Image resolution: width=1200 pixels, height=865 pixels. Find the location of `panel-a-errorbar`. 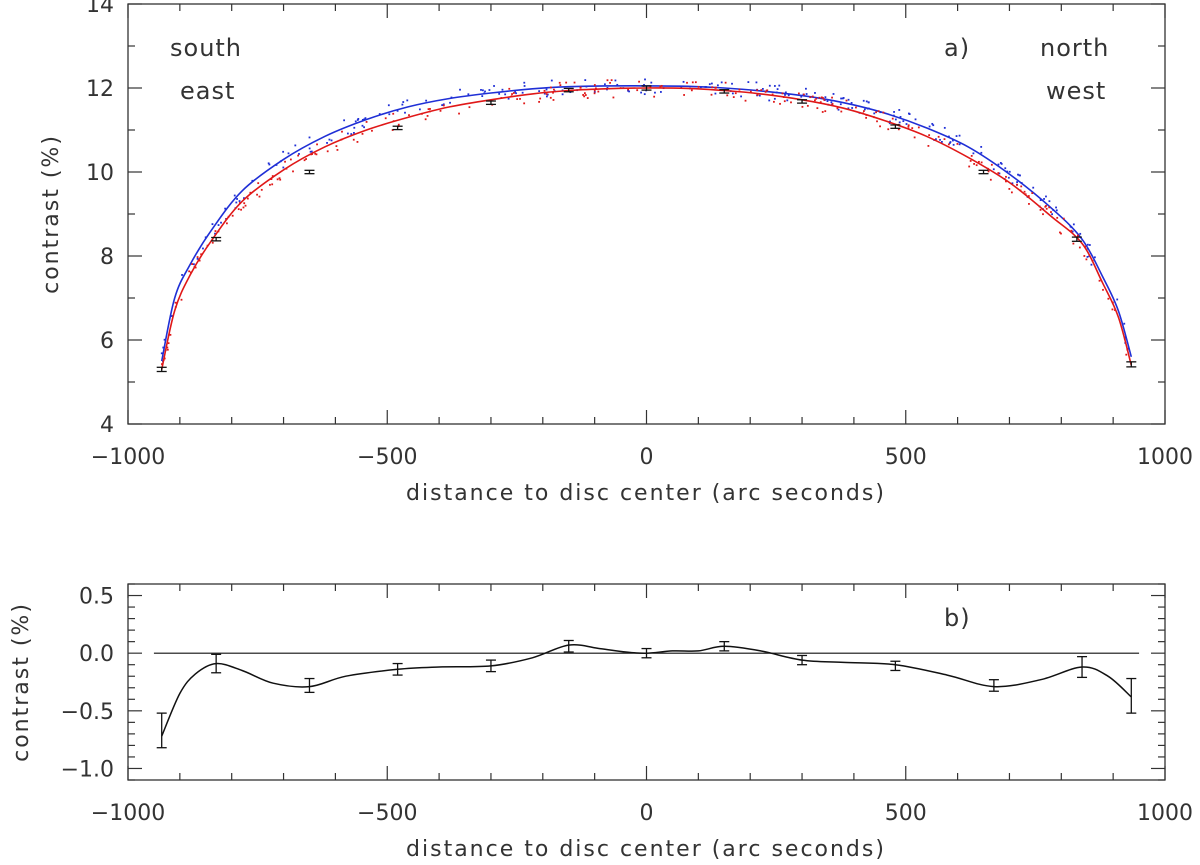

panel-a-errorbar is located at coordinates (802, 101).